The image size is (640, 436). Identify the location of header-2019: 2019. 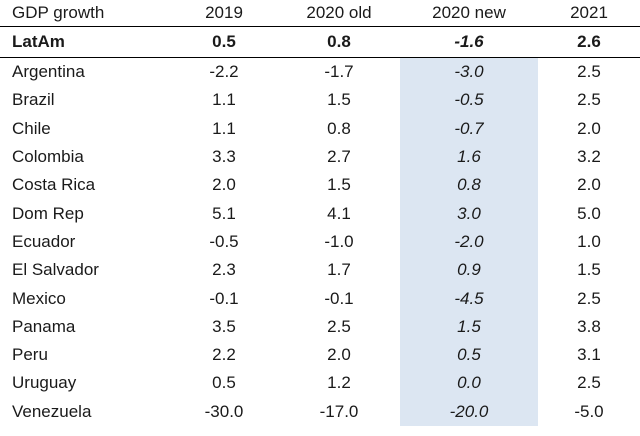
(224, 13).